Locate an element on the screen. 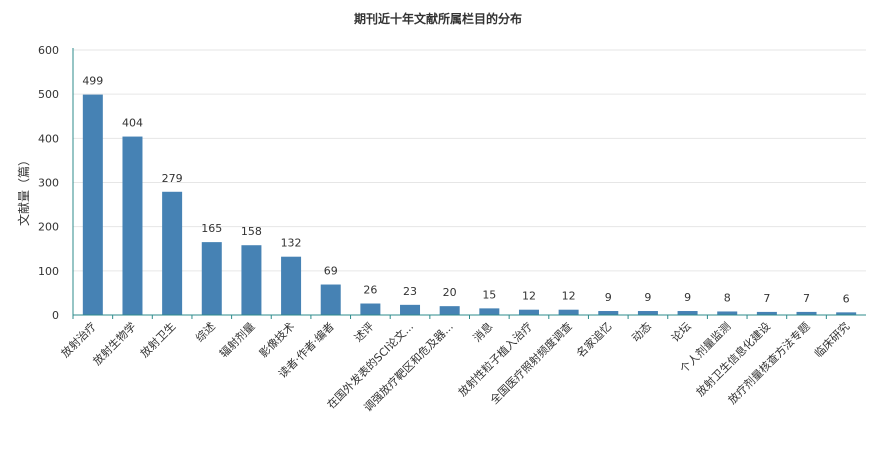  x-tick-label: 论坛 is located at coordinates (680, 331).